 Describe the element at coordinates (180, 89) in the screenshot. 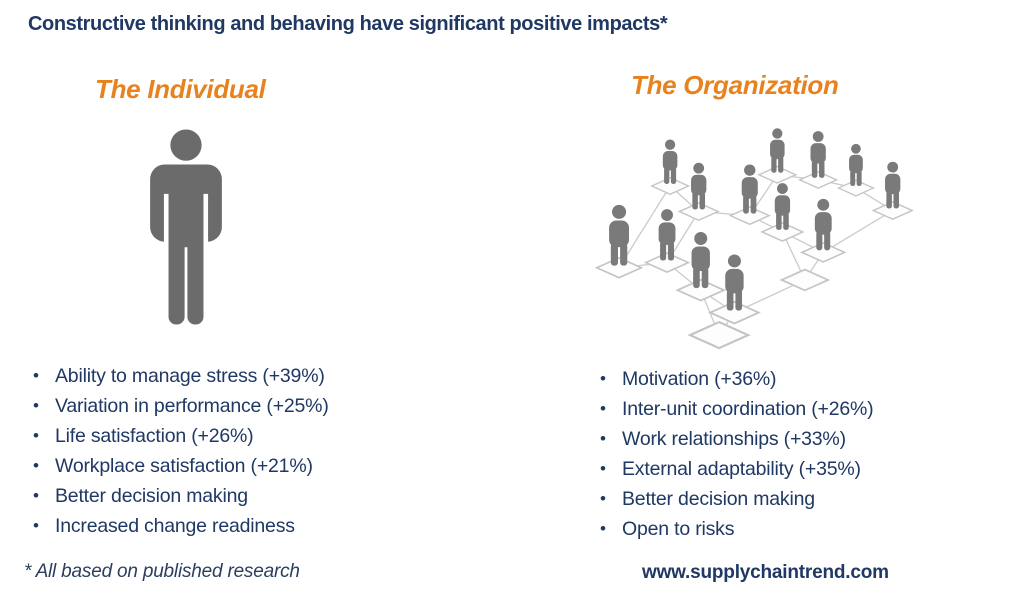

I see `individual-heading: The Individual` at that location.